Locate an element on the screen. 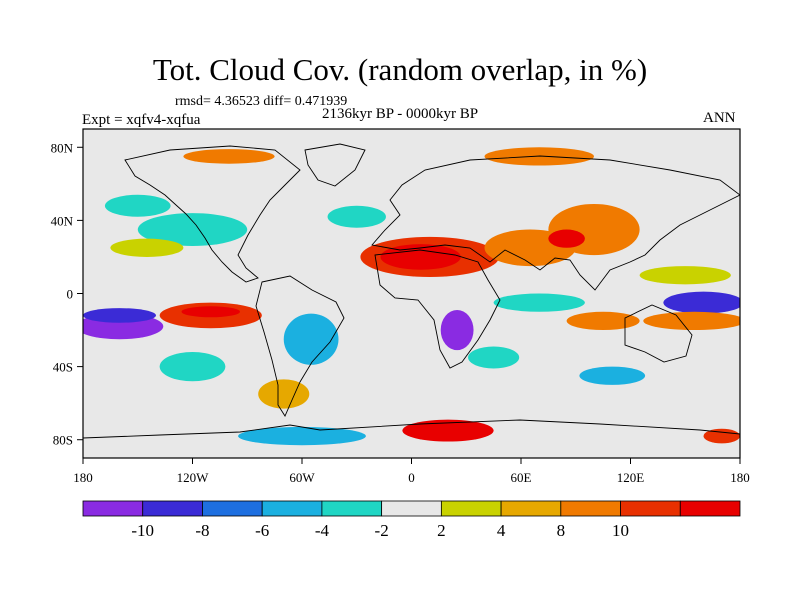 This screenshot has height=600, width=800. lon-tick-label-1: 120W is located at coordinates (193, 477).